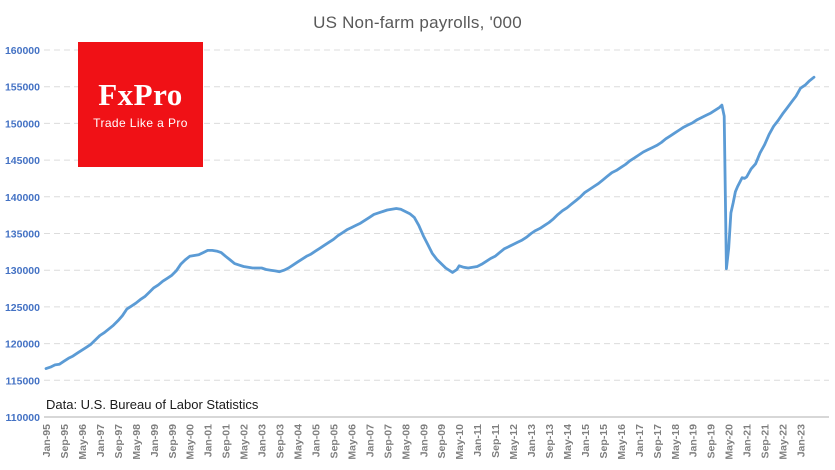  I want to click on y-tick-label: 160000, so click(22, 51).